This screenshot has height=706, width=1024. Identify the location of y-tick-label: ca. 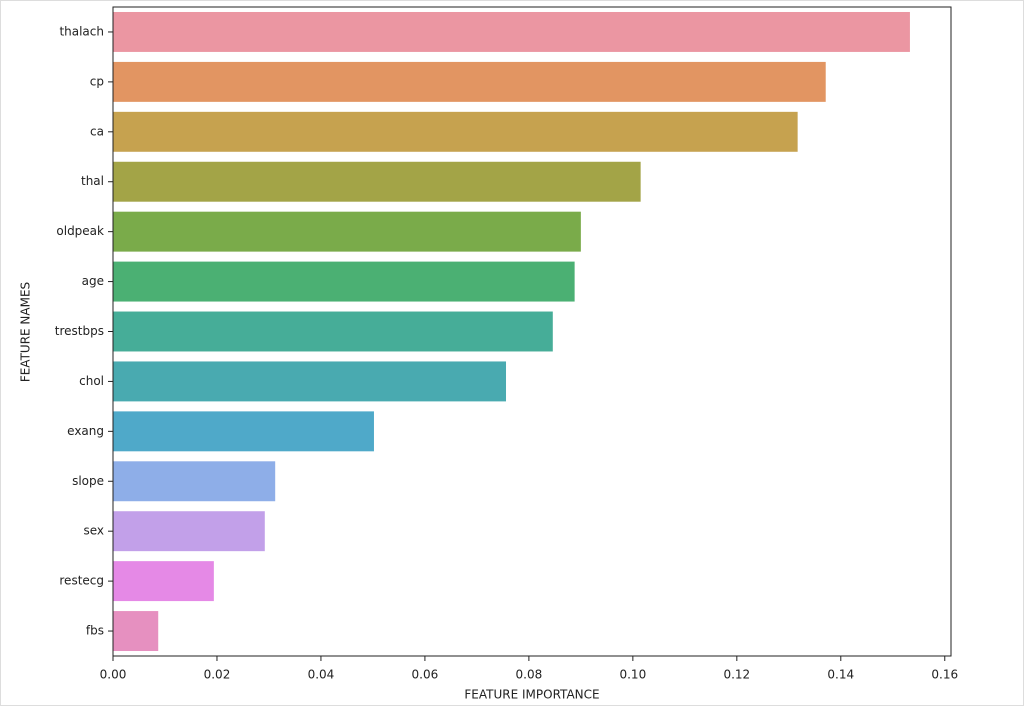
(97, 131).